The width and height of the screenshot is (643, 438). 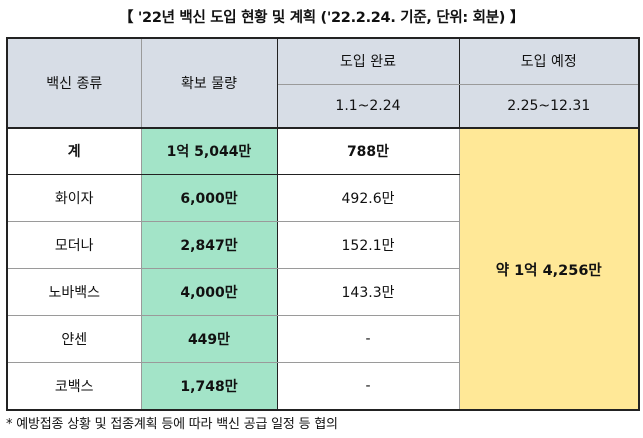 I want to click on footnote: * 예방접종 상황 및 접종계획 등에 따라 백신 공급 일정 등 협의, so click(x=172, y=424).